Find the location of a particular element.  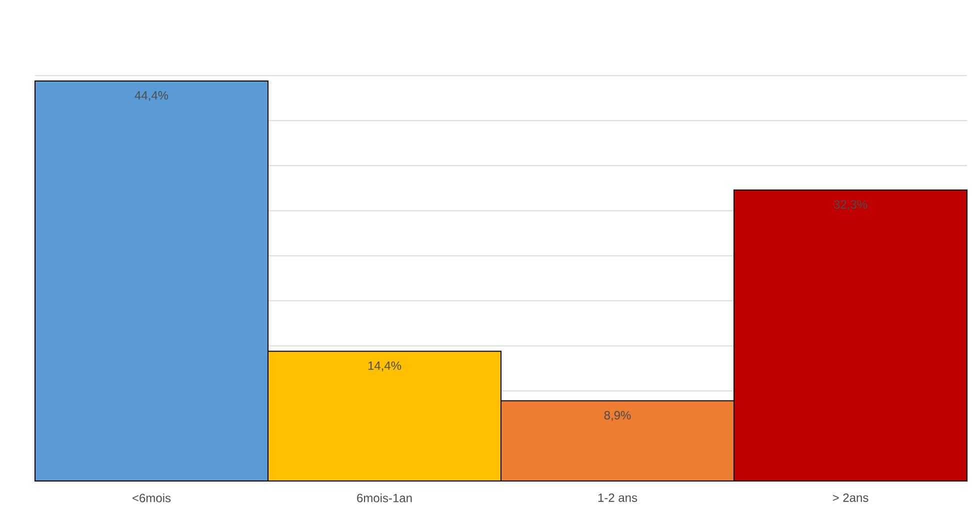

data-label: 8,9% is located at coordinates (617, 416).